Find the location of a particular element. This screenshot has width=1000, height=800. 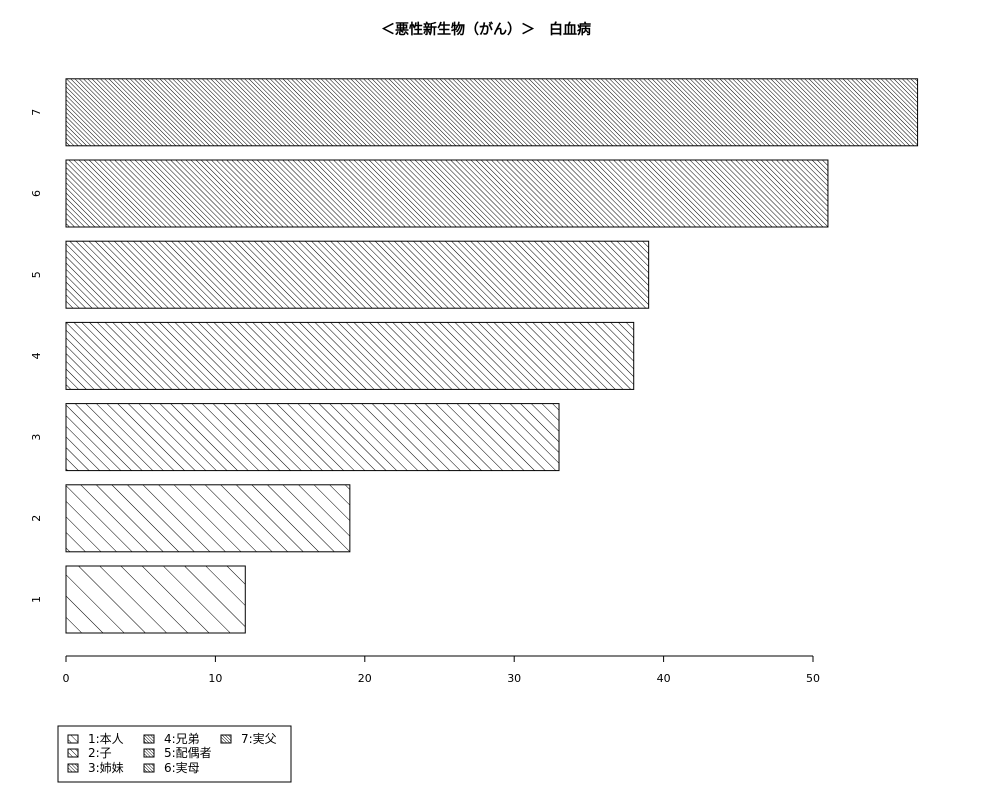

legend-box is located at coordinates (174, 754).